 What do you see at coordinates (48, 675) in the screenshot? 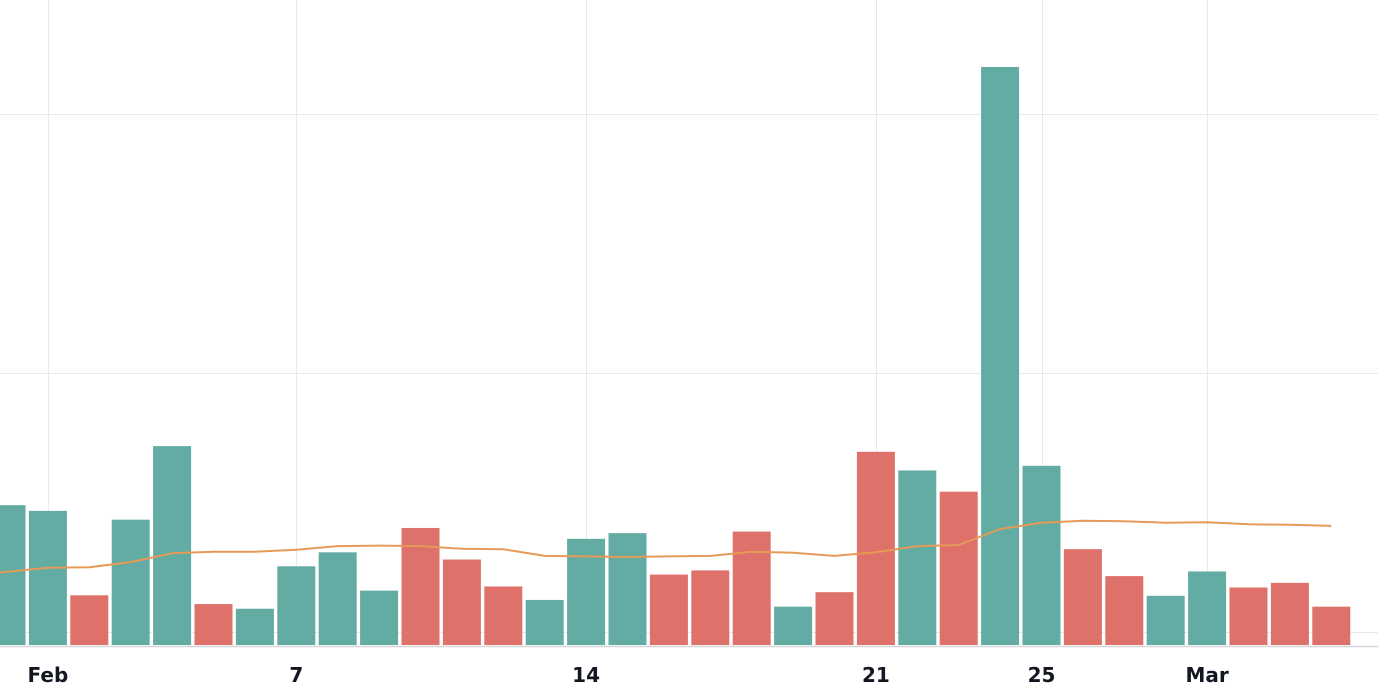
I see `x-tick-label: Feb` at bounding box center [48, 675].